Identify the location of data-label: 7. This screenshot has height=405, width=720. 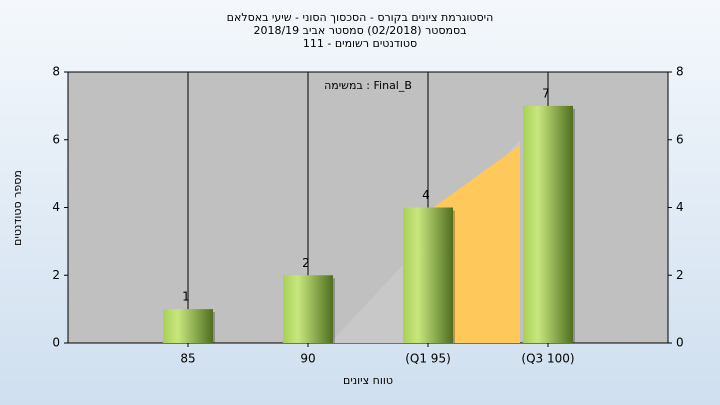
(546, 93).